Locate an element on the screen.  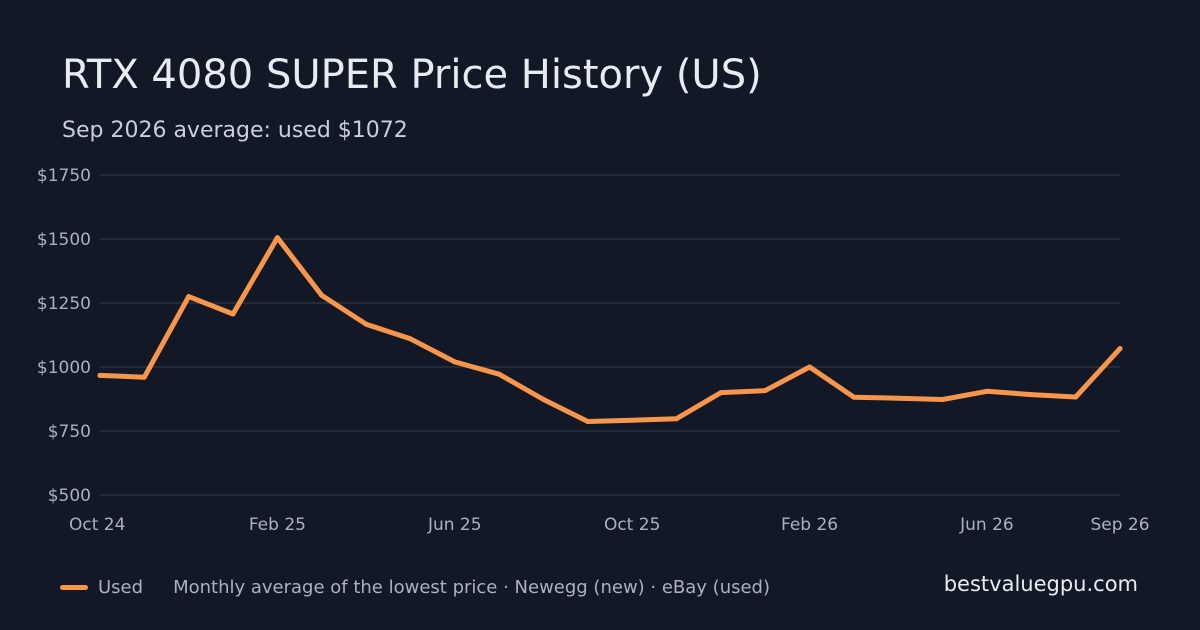
y-tick-label: $750 is located at coordinates (69, 432).